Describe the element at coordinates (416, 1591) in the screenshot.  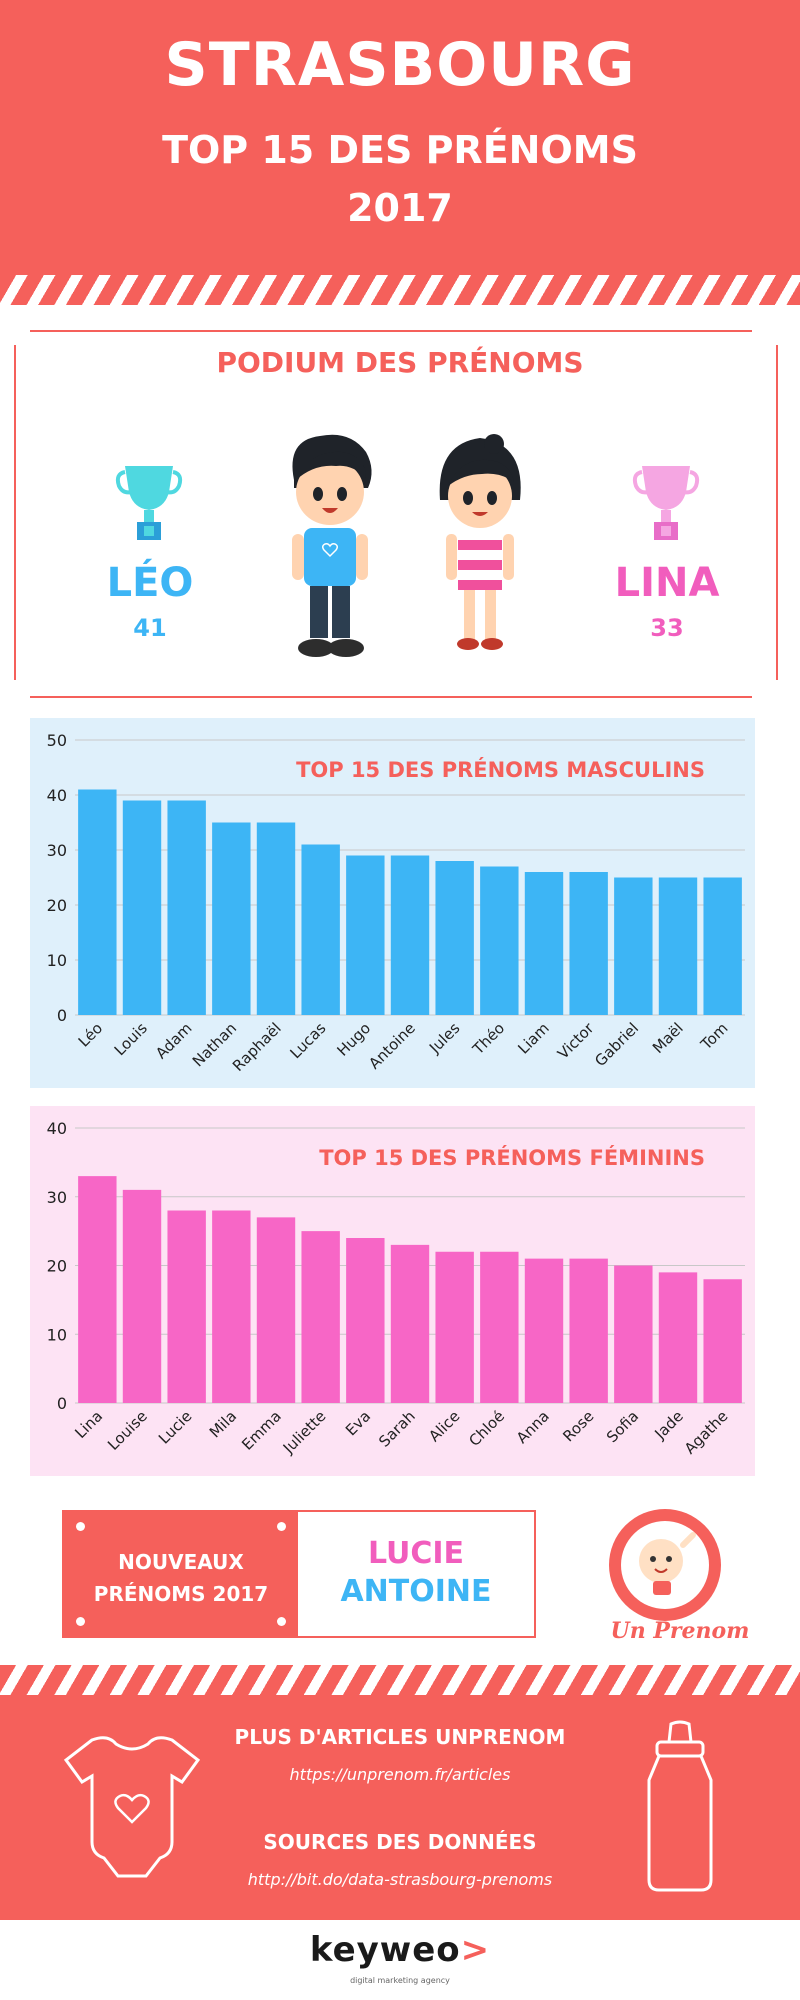
I see `new-name-boy: ANTOINE` at that location.